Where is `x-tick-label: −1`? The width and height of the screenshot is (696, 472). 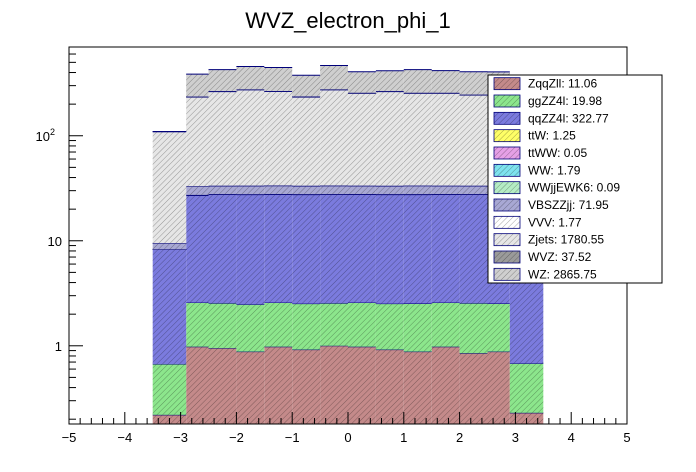
x-tick-label: −1 is located at coordinates (292, 437).